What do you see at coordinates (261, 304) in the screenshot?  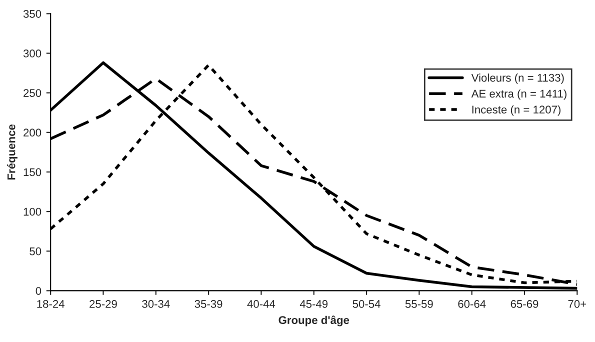 I see `x-tick-label: 40-44` at bounding box center [261, 304].